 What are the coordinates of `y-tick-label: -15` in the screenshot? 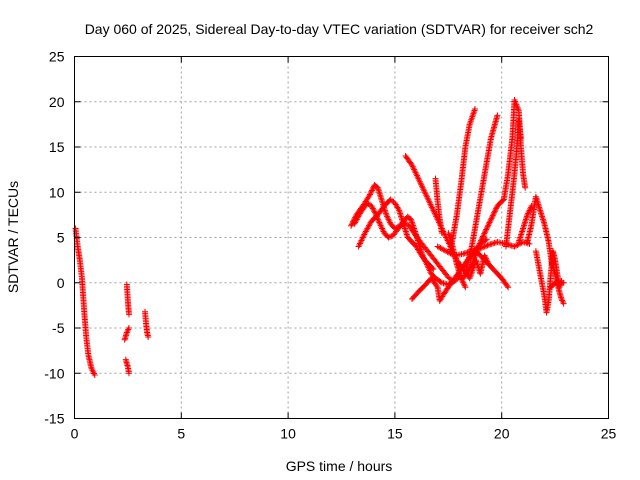 It's located at (54, 419).